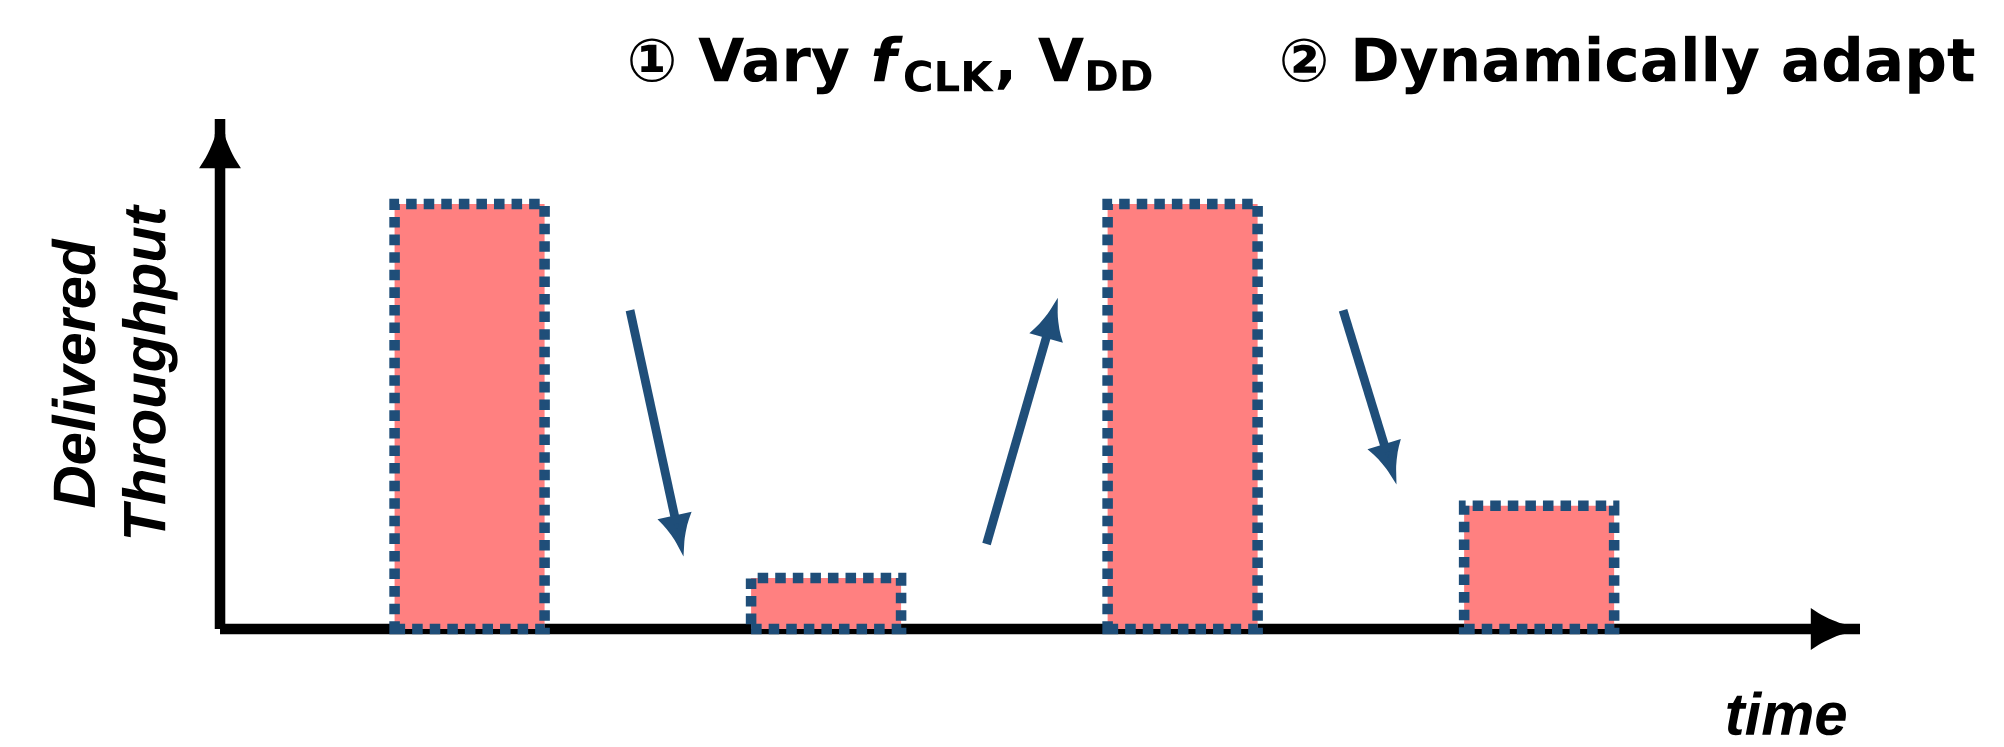  Describe the element at coordinates (114, 371) in the screenshot. I see `y-axis-title: Delivered Throughput` at that location.